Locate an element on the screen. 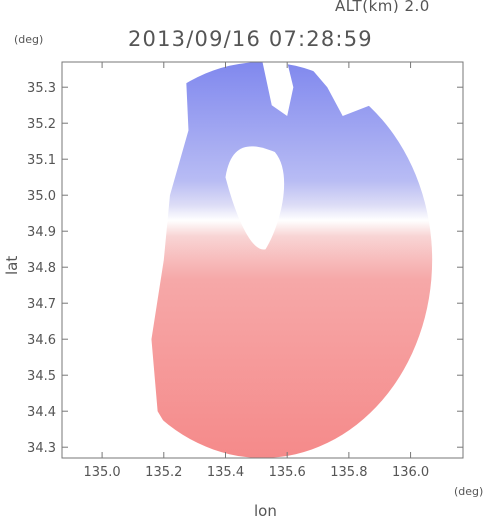  x-tick-label: 135.4 is located at coordinates (225, 472).